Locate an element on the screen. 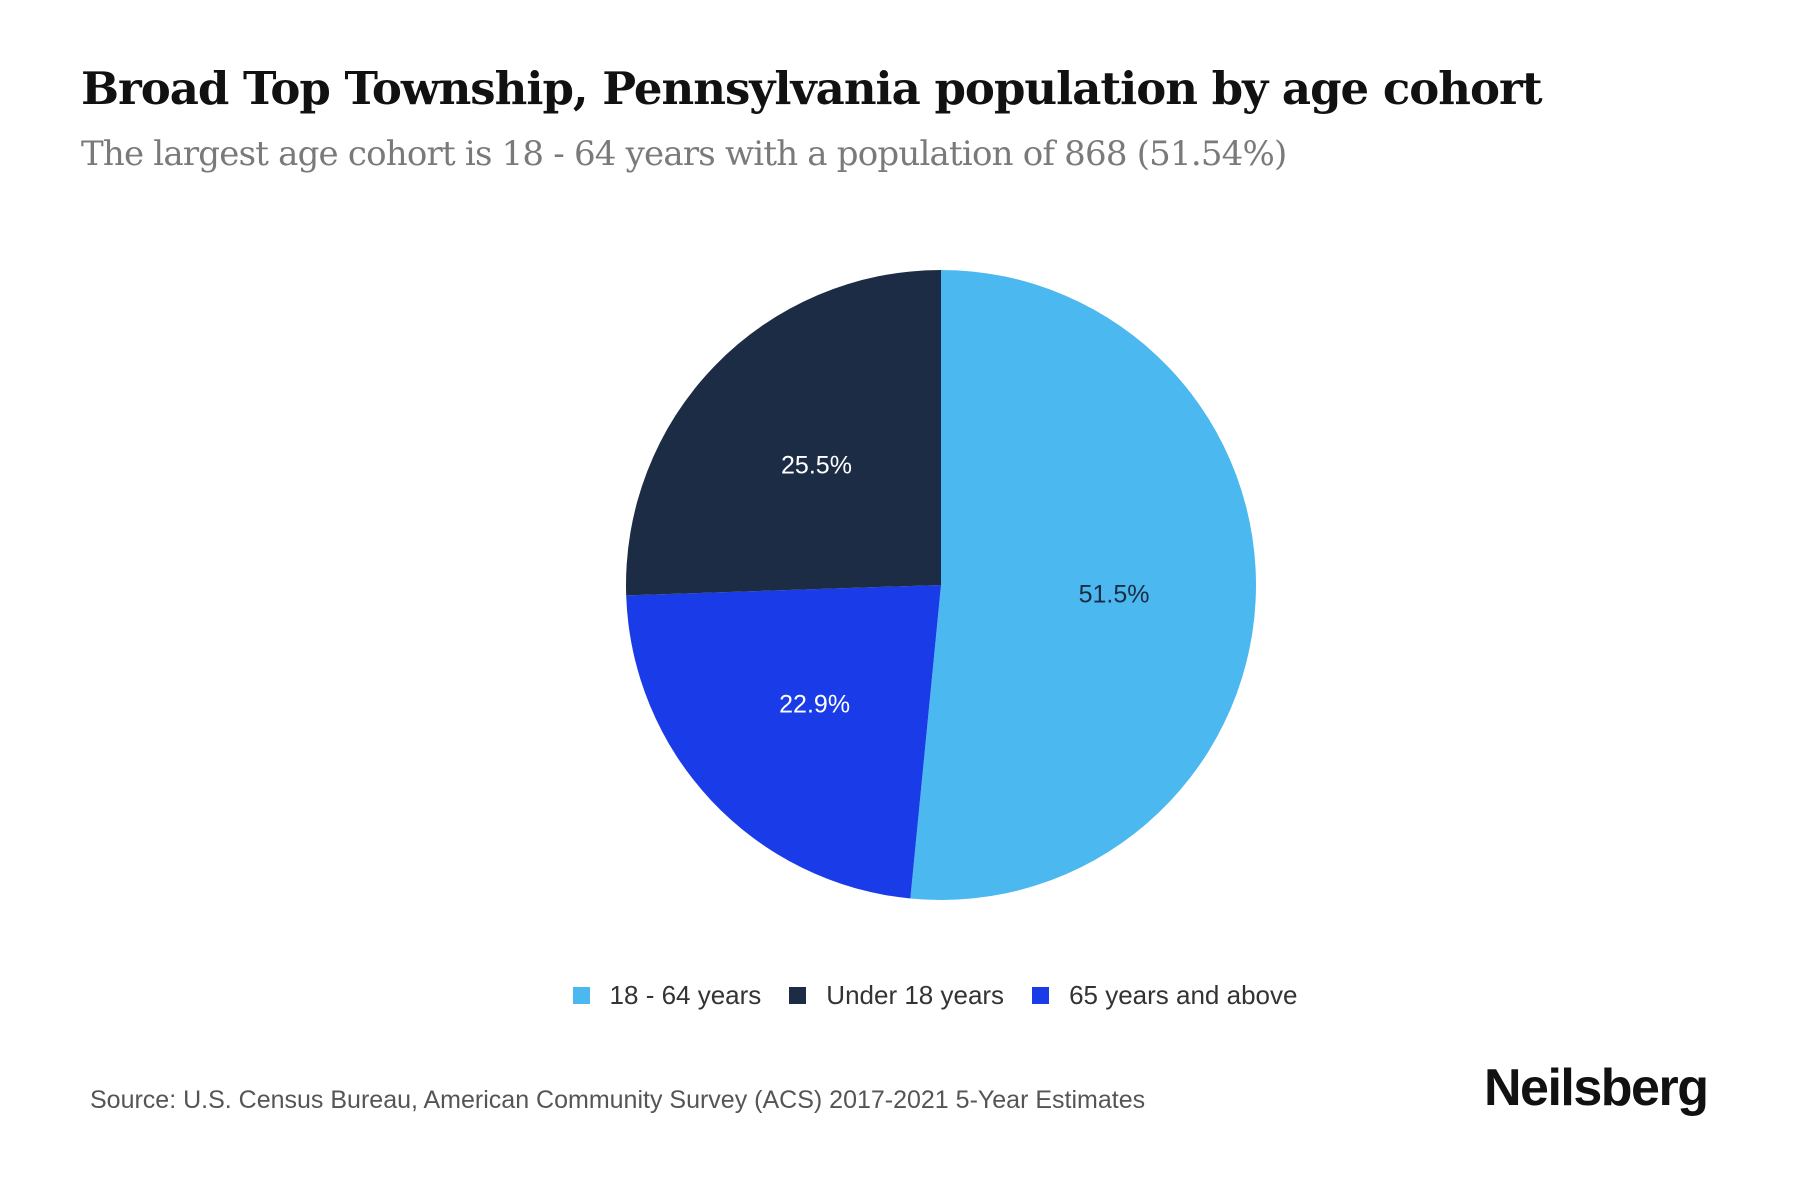 The width and height of the screenshot is (1800, 1200). legend-label: Under 18 years is located at coordinates (915, 995).